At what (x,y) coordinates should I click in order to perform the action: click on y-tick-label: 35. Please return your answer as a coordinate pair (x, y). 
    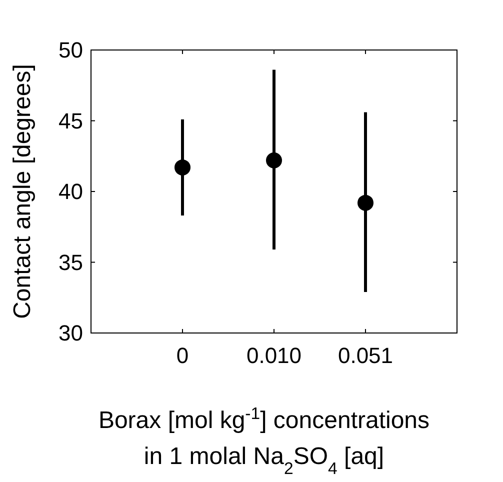
    Looking at the image, I should click on (70, 262).